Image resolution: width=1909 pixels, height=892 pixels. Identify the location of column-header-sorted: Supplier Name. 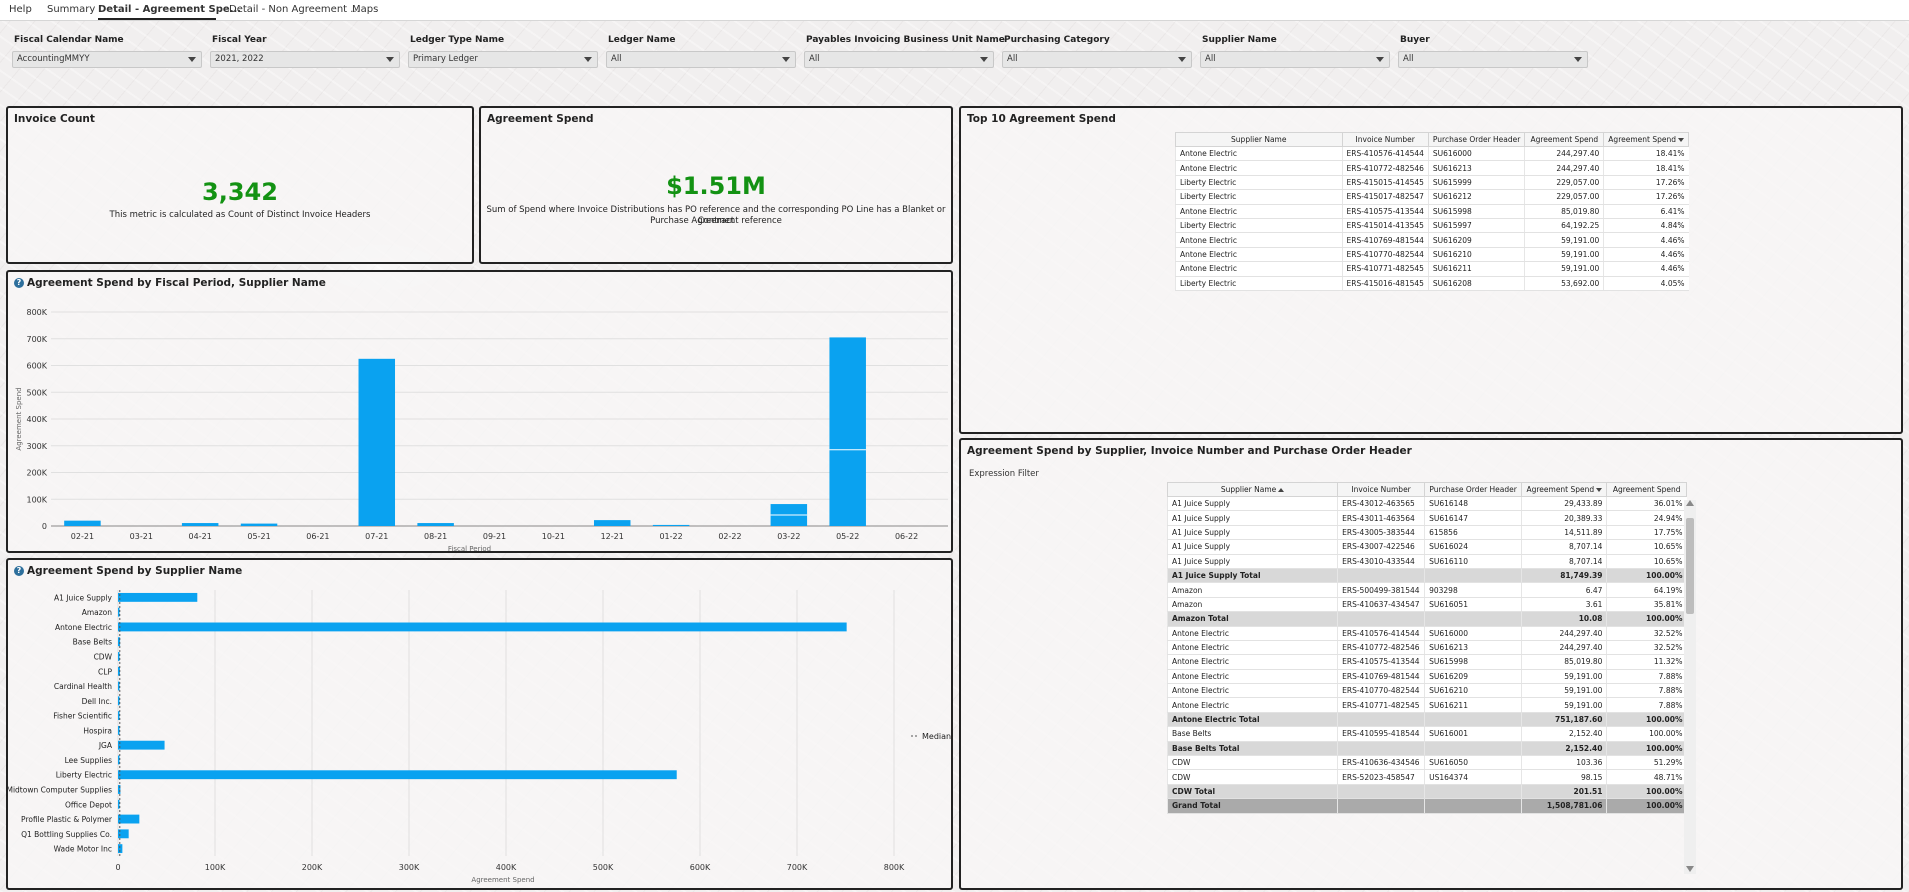
(1252, 489).